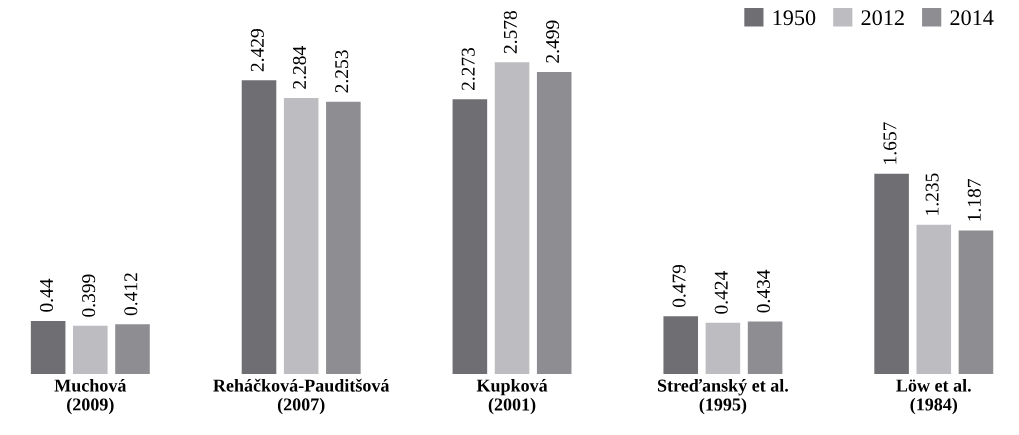  I want to click on data-label: 0.44, so click(46, 295).